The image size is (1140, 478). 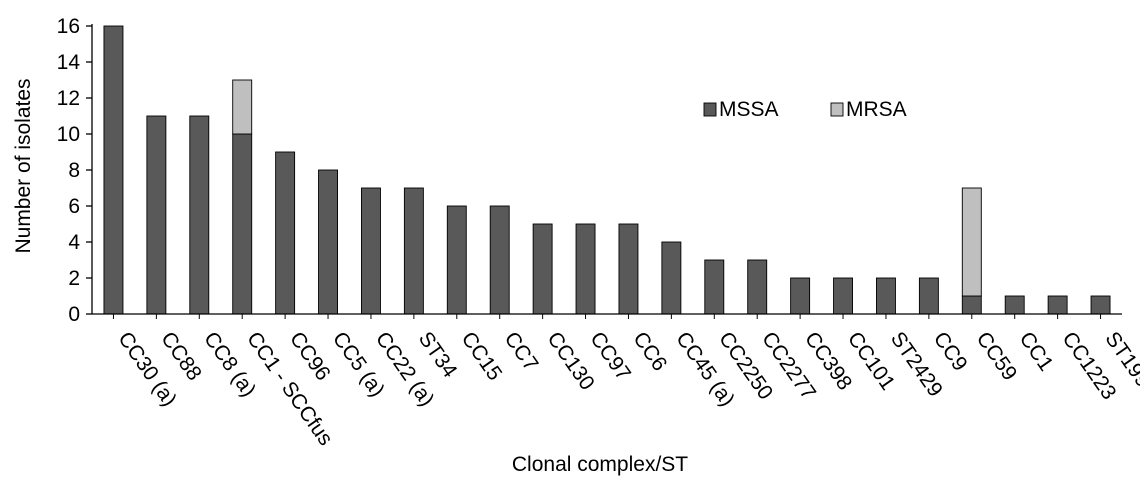 I want to click on y-tick-label: 6, so click(x=74, y=206).